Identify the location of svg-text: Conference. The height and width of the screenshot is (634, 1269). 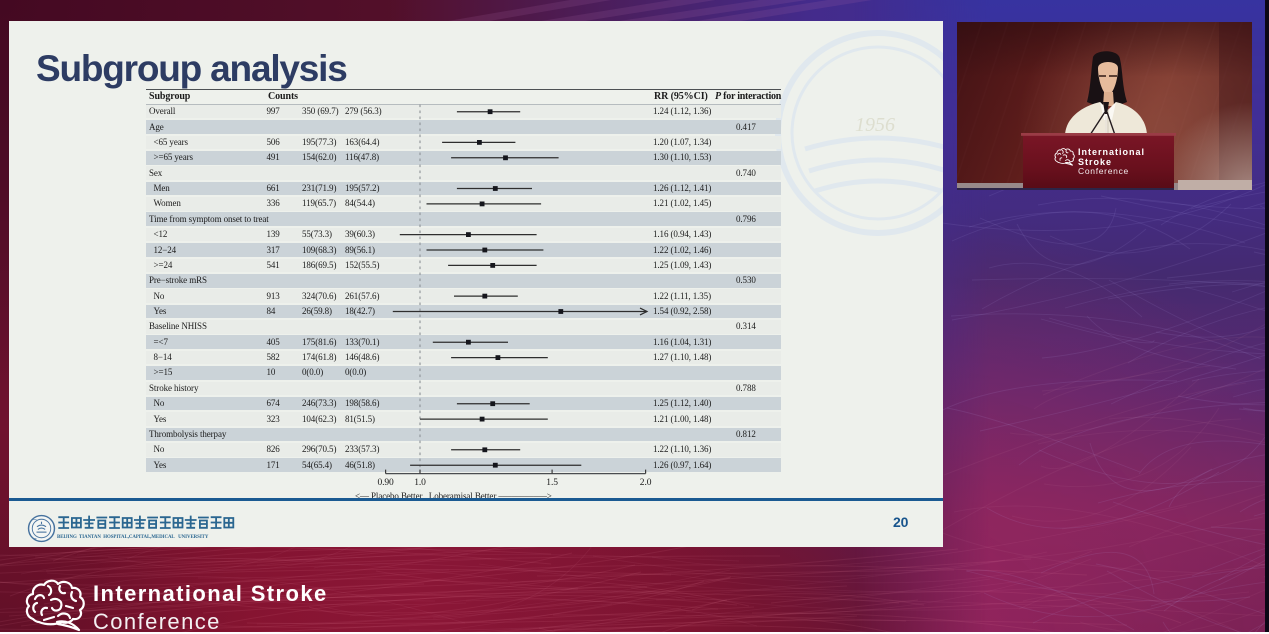
(1103, 171).